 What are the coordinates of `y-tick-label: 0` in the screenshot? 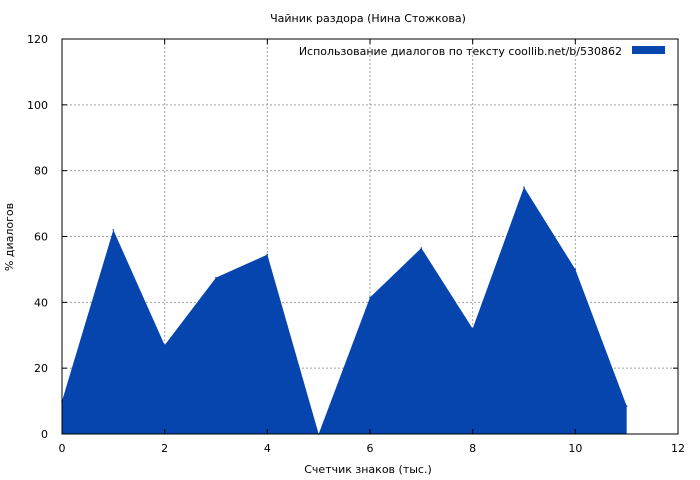 It's located at (44, 434).